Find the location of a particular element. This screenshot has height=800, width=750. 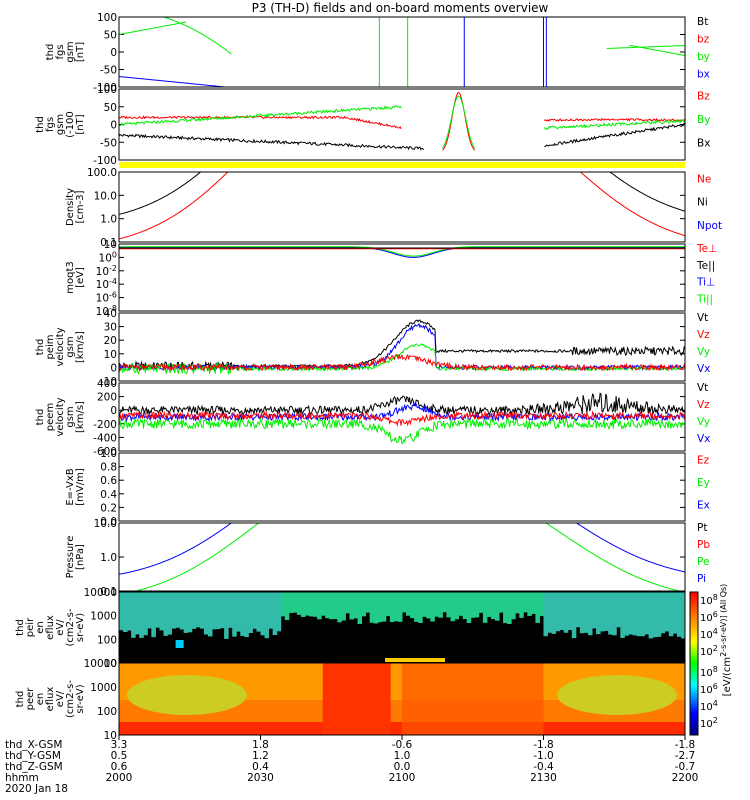

y-tick-label: 0.1 is located at coordinates (108, 592).